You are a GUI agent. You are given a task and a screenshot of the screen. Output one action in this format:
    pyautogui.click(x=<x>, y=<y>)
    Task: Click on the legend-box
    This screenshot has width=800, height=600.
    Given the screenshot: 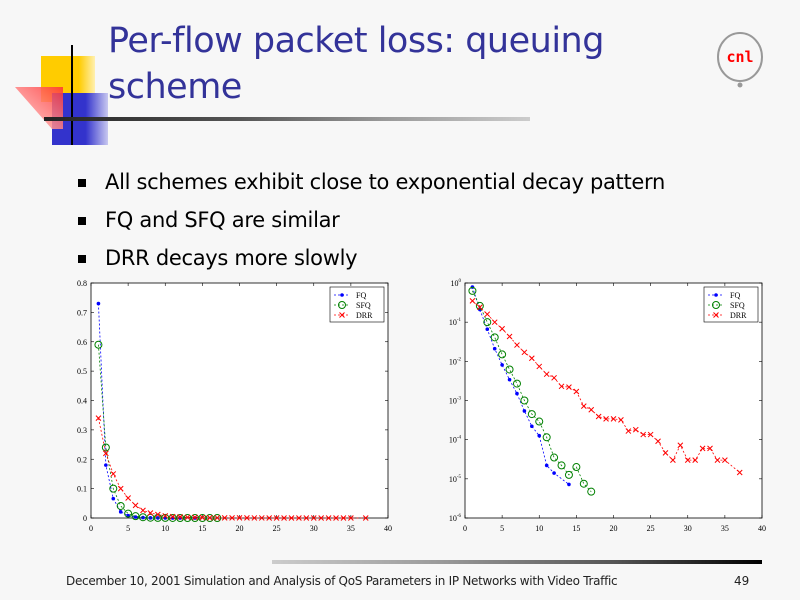 What is the action you would take?
    pyautogui.click(x=357, y=304)
    